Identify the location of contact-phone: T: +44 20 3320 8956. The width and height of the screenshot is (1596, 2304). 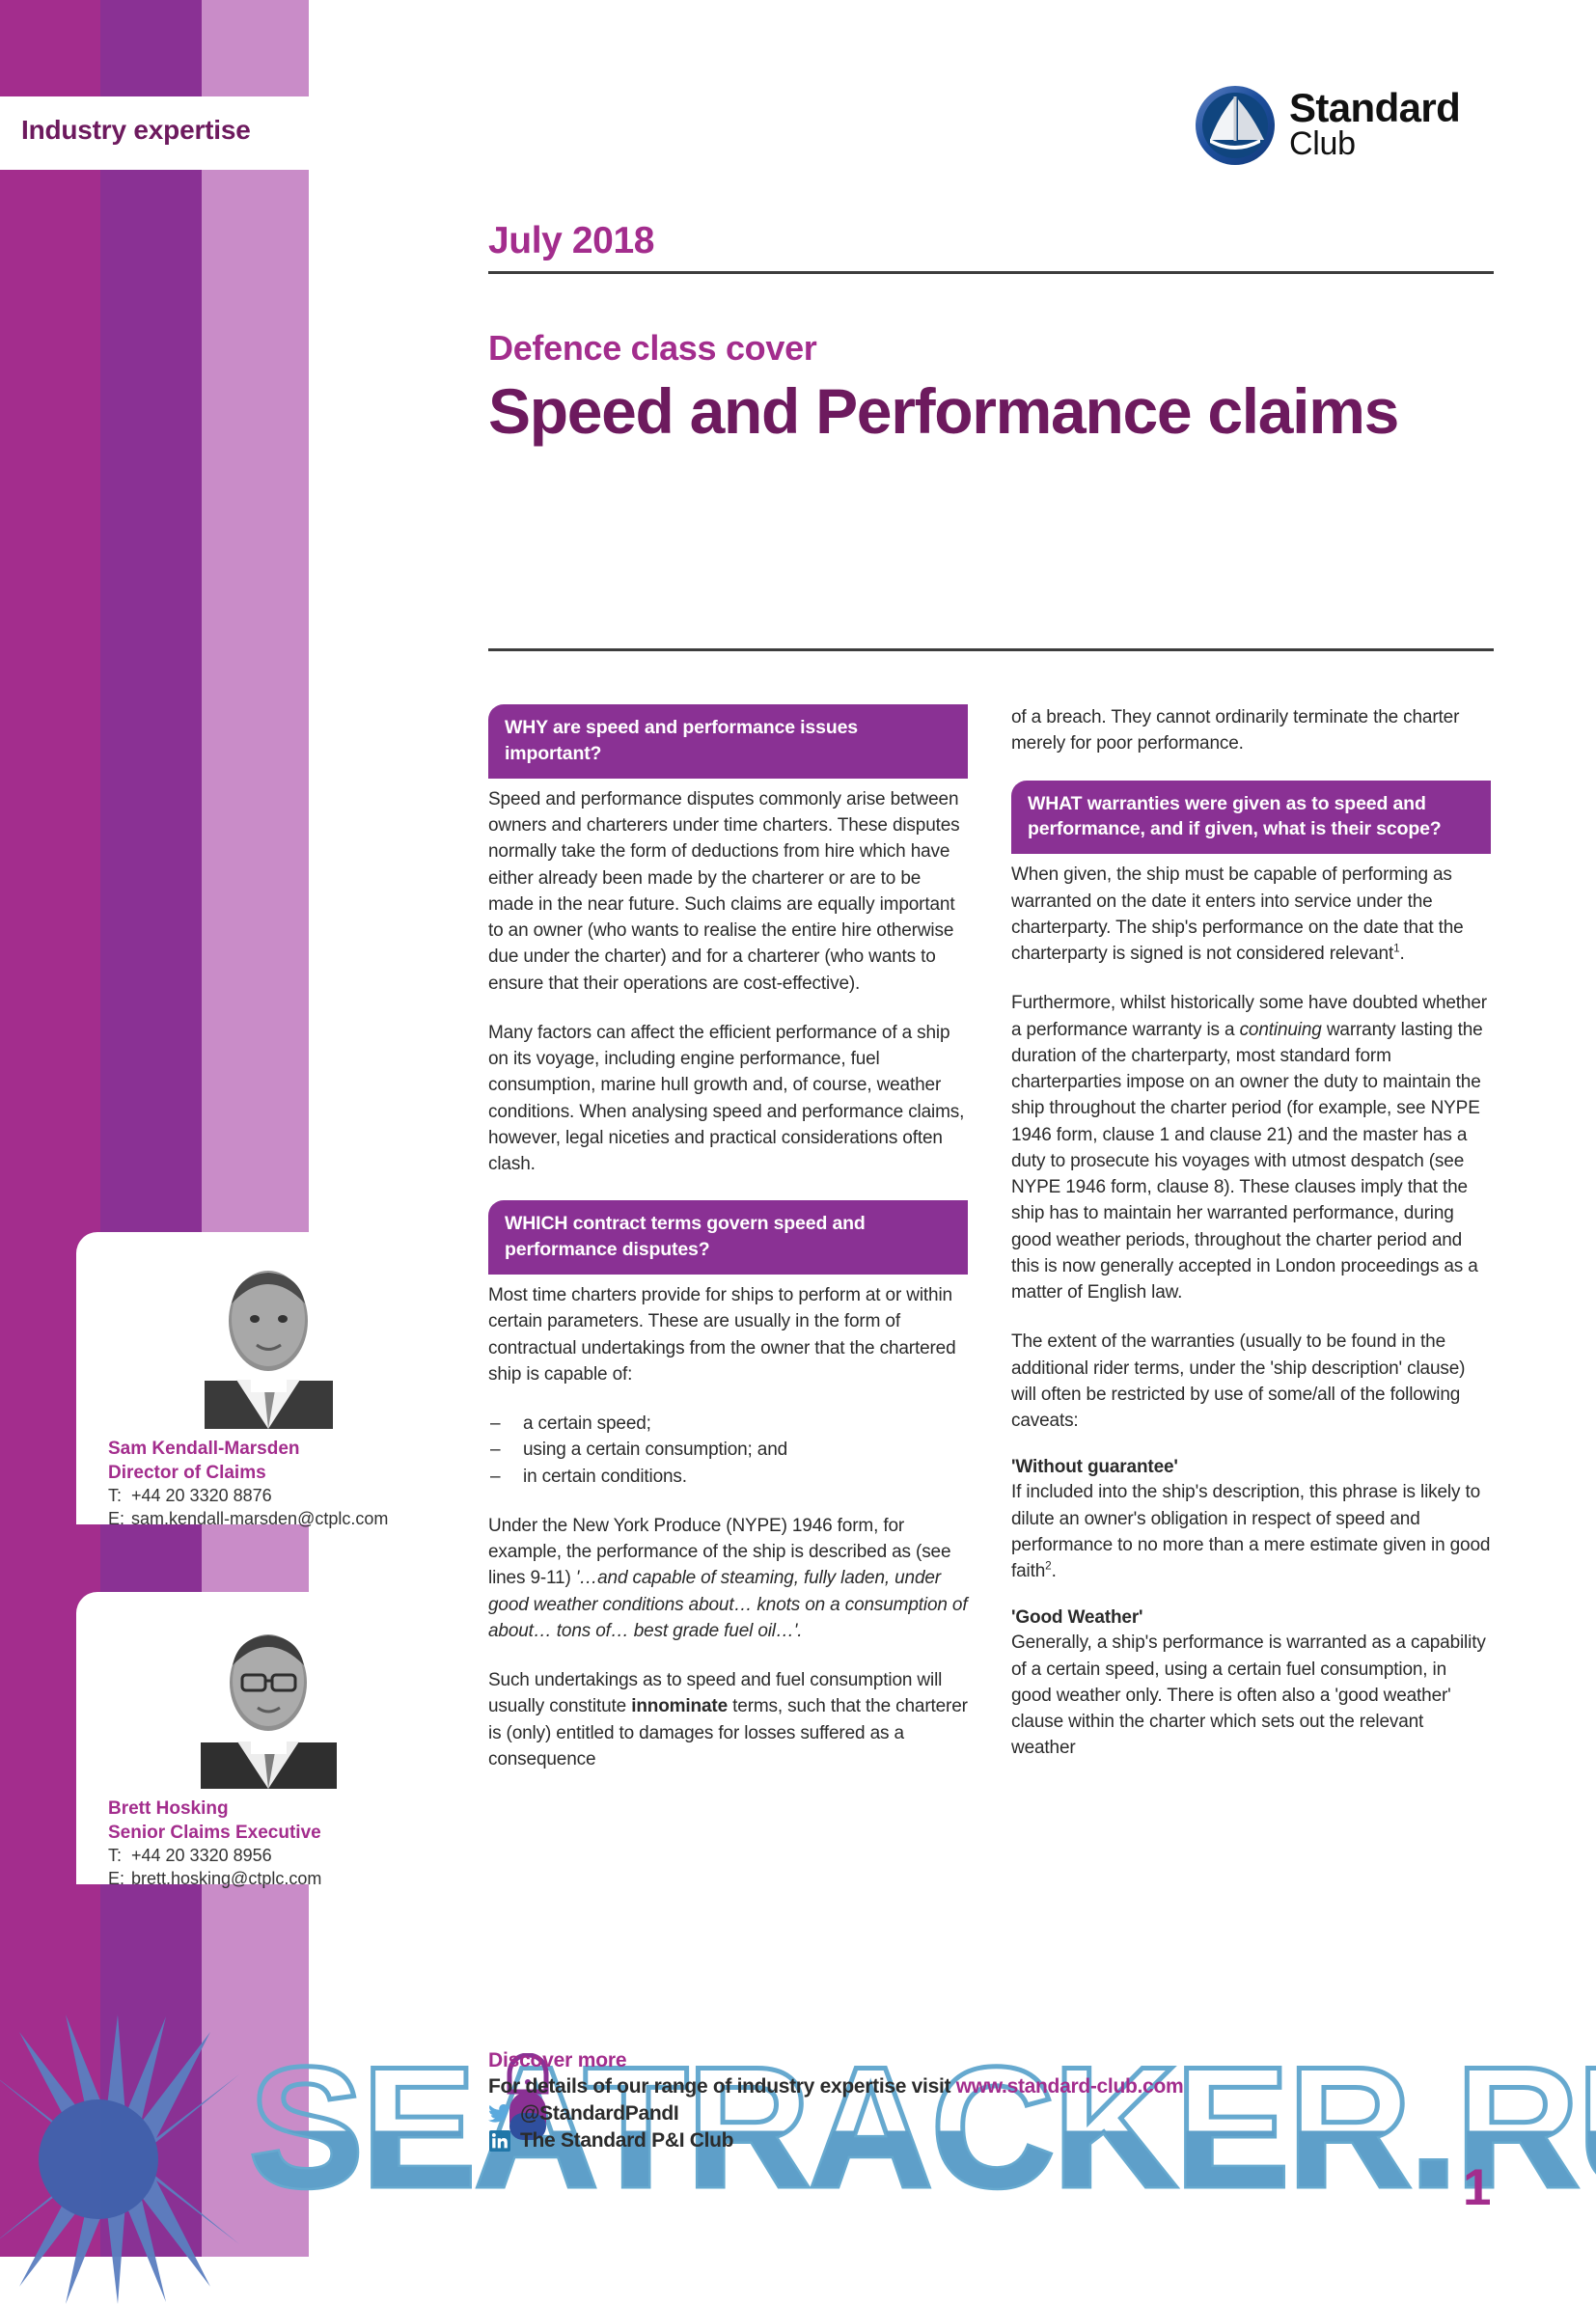
(215, 1856).